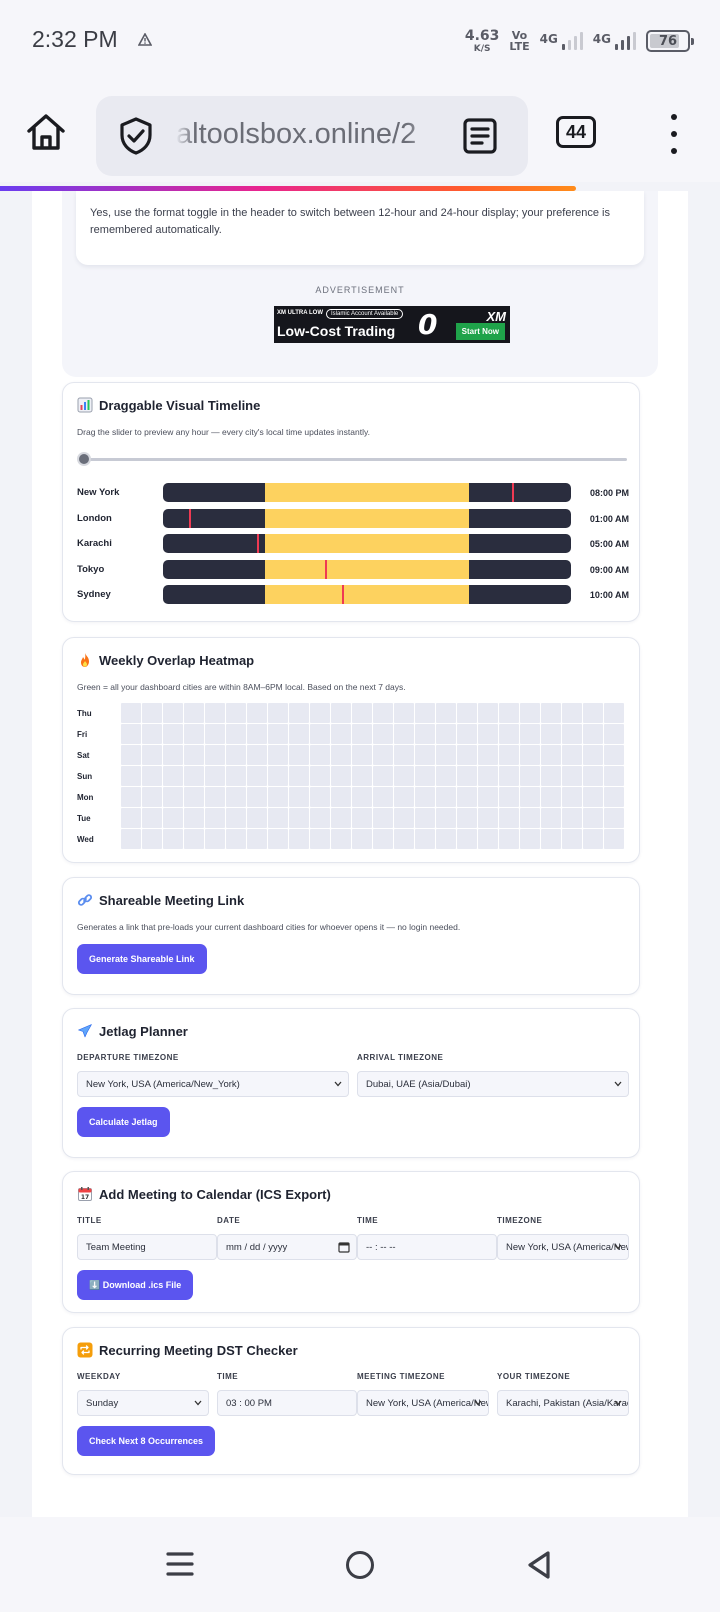 The height and width of the screenshot is (1612, 720). What do you see at coordinates (85, 1350) in the screenshot?
I see `repeat-icon` at bounding box center [85, 1350].